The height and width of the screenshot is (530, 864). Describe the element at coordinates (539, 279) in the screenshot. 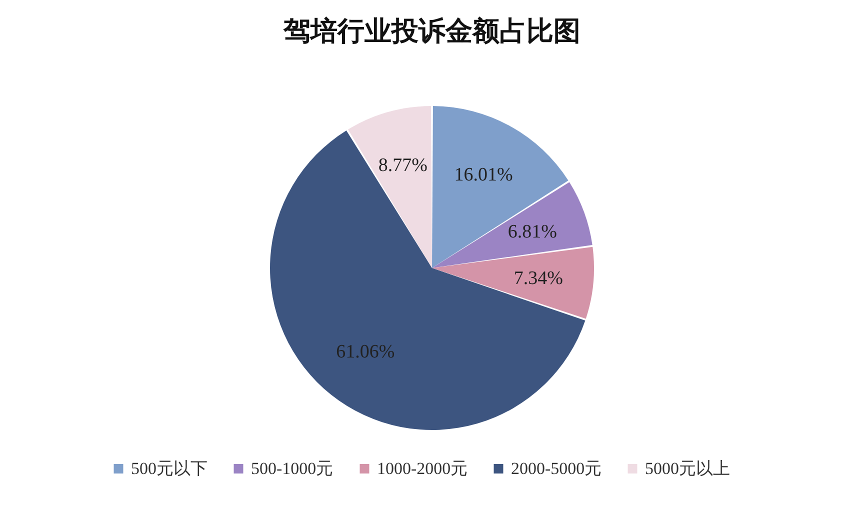

I see `data-label: 7.34%` at that location.